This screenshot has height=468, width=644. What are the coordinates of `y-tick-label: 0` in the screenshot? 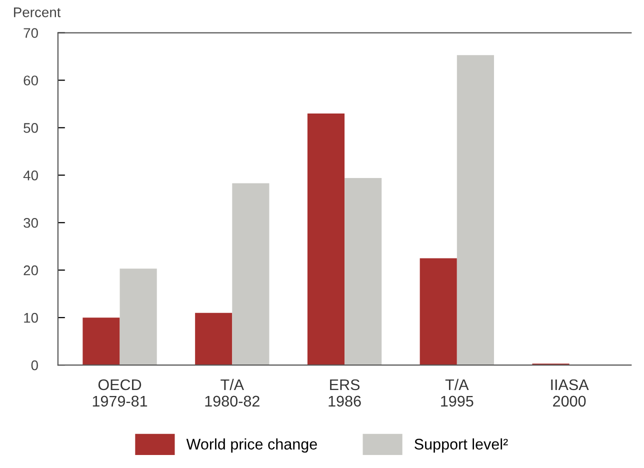 It's located at (34, 365).